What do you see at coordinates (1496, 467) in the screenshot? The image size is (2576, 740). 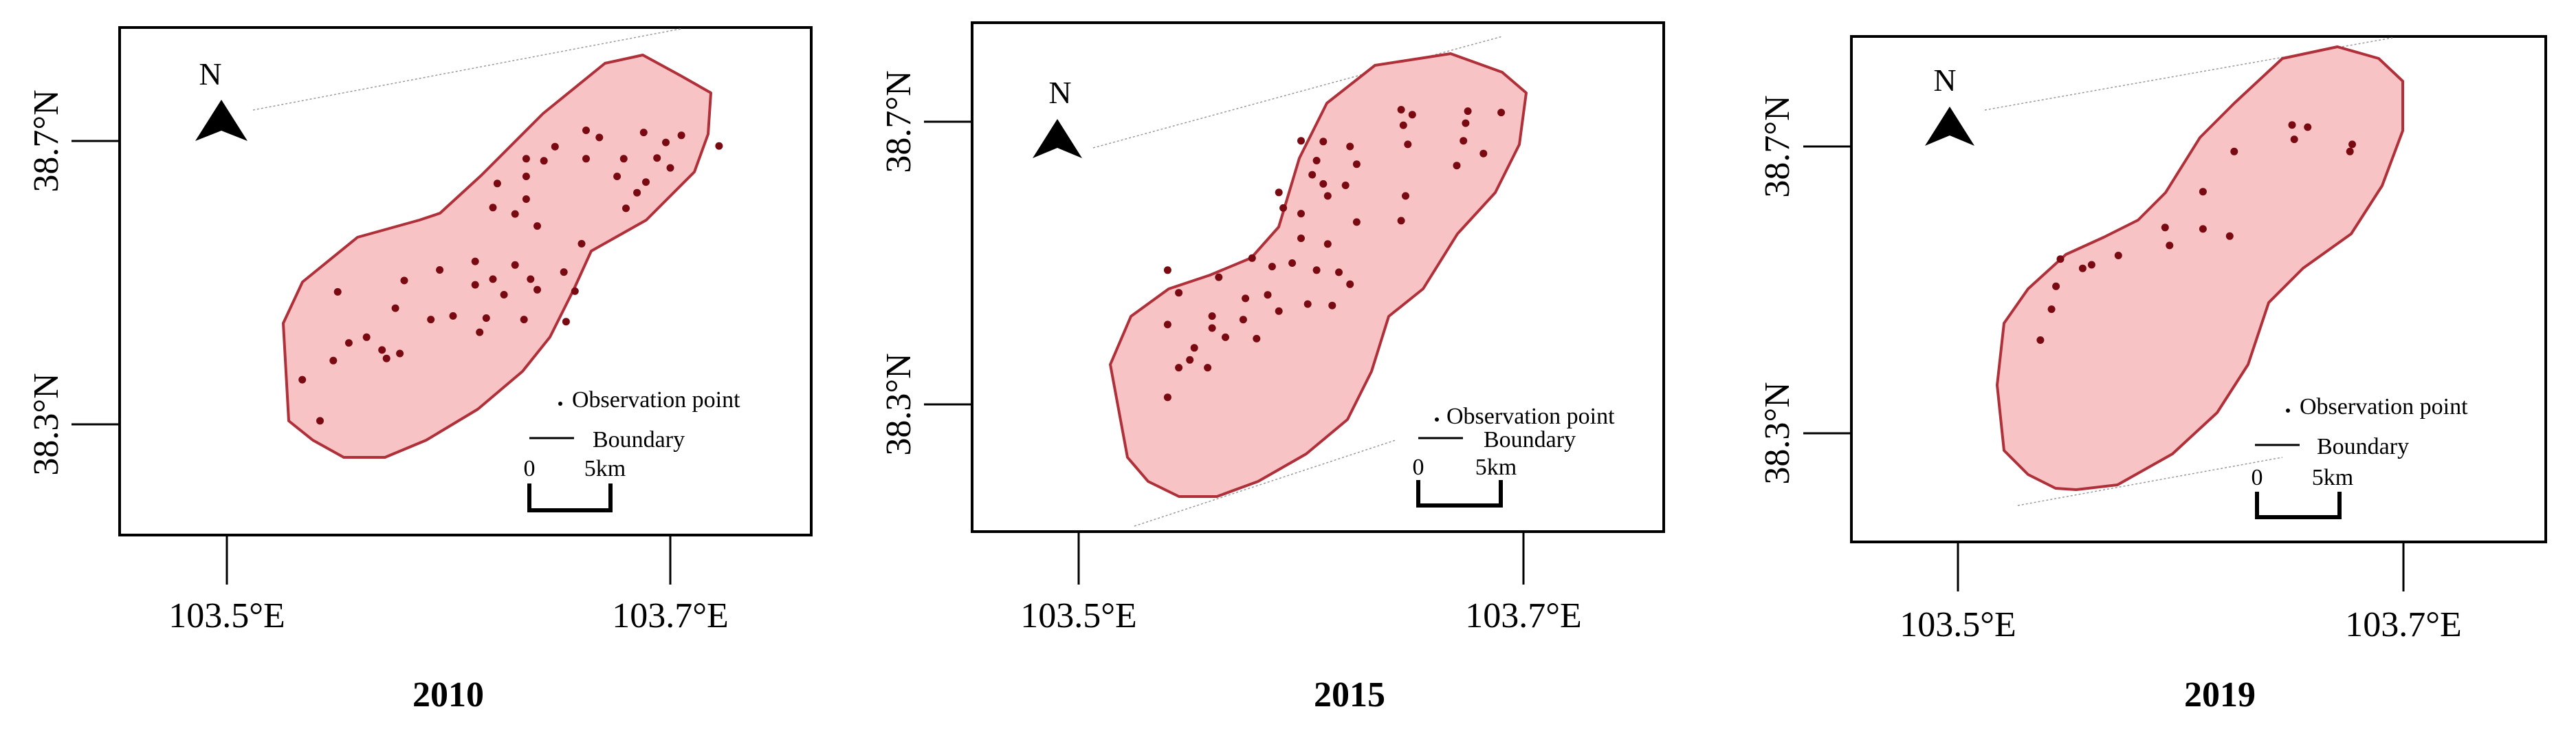 I see `scale-distance-label: 5km` at bounding box center [1496, 467].